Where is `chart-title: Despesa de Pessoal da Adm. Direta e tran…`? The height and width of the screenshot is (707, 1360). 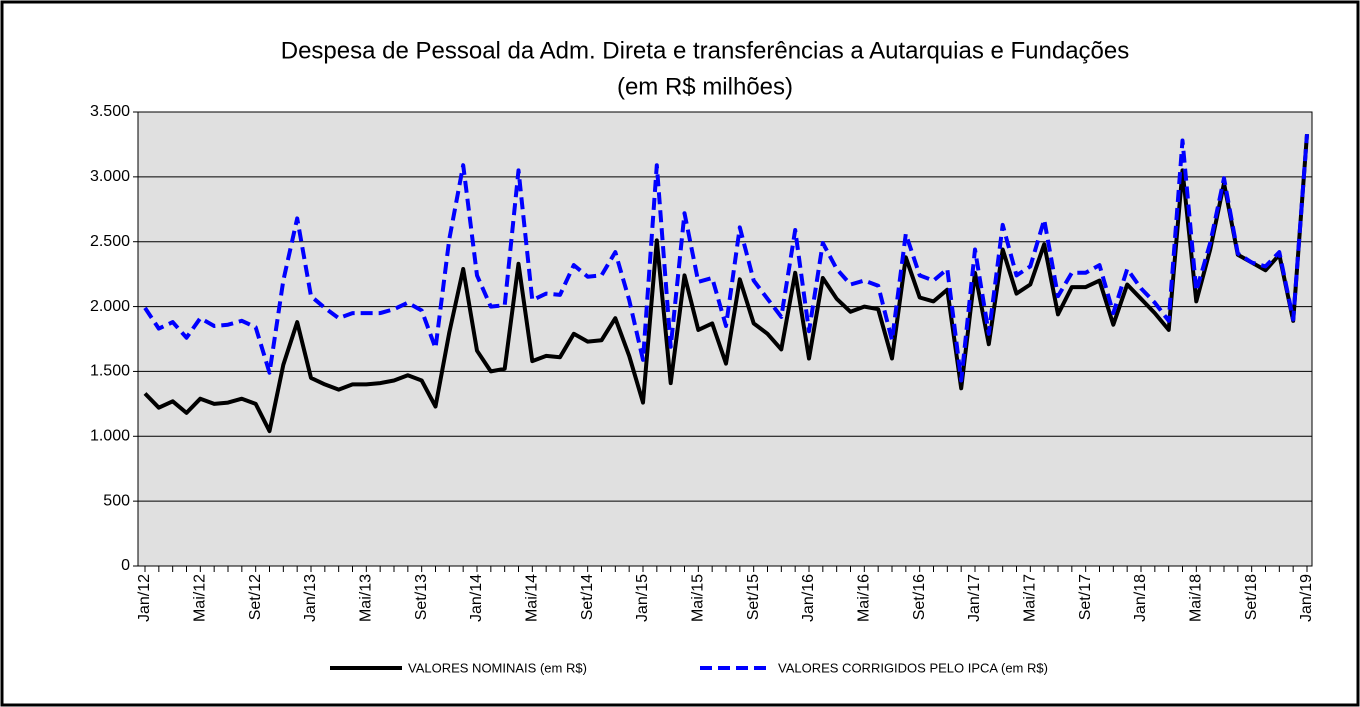
chart-title: Despesa de Pessoal da Adm. Direta e tran… is located at coordinates (705, 50).